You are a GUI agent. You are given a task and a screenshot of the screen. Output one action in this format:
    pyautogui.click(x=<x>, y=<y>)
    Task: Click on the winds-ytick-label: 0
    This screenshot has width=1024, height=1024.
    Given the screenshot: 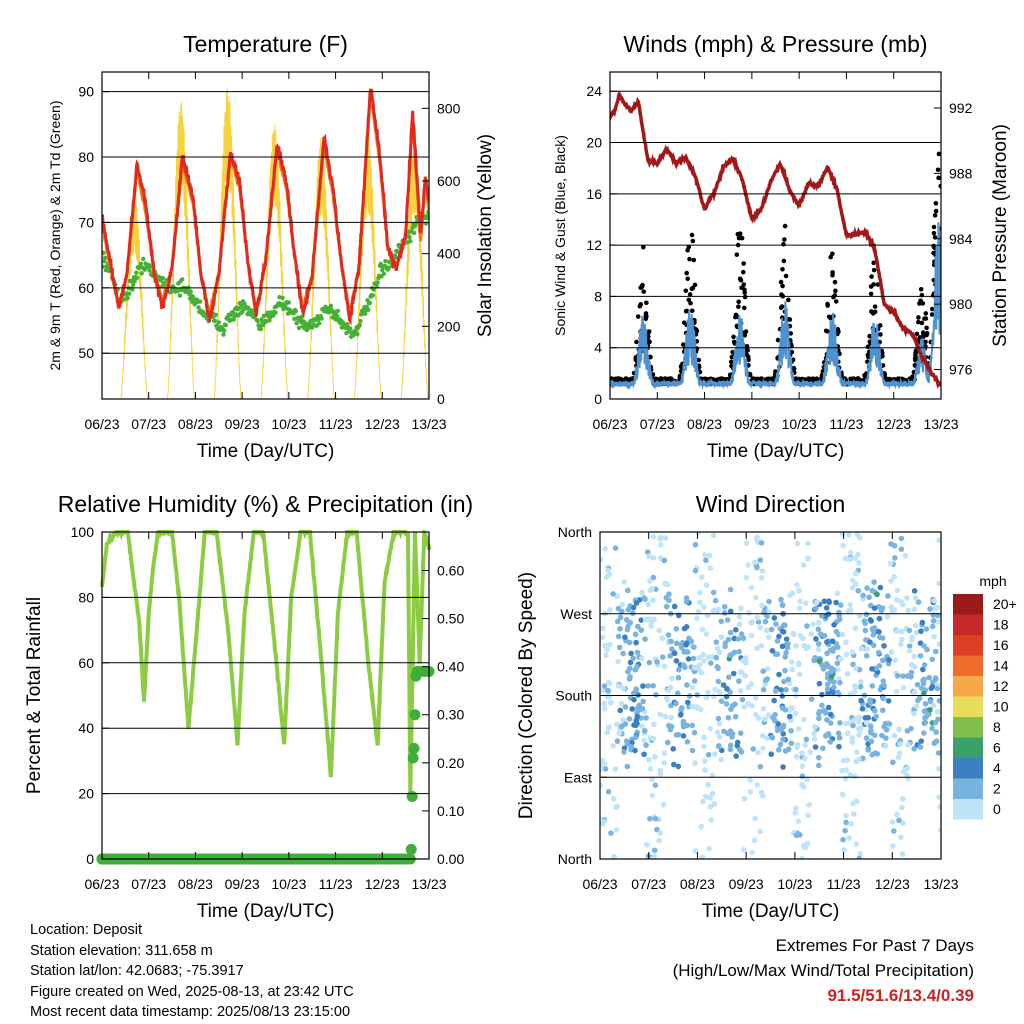 What is the action you would take?
    pyautogui.click(x=598, y=399)
    